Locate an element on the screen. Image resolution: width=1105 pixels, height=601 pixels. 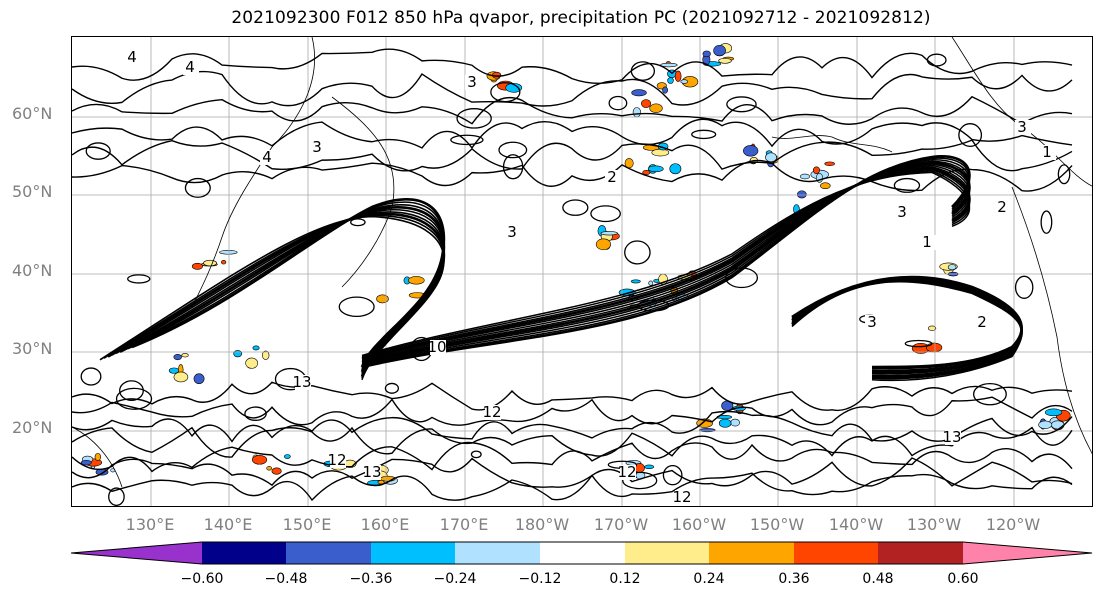
lat-label-20n: 20°N is located at coordinates (32, 427).